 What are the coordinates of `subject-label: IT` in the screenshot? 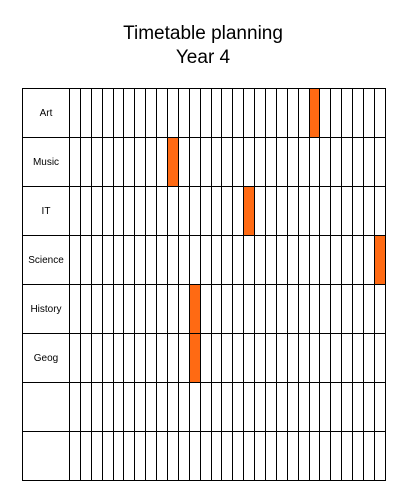 It's located at (46, 211).